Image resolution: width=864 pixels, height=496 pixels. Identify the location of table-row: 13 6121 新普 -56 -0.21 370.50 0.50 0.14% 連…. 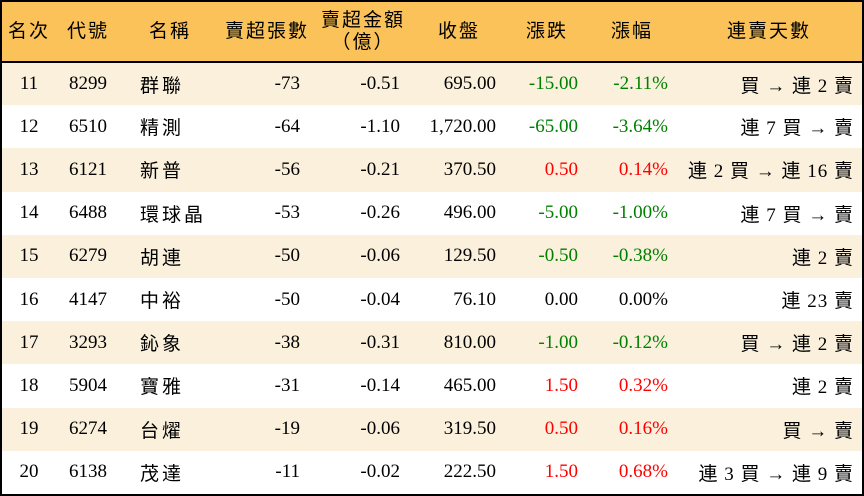
(432, 170).